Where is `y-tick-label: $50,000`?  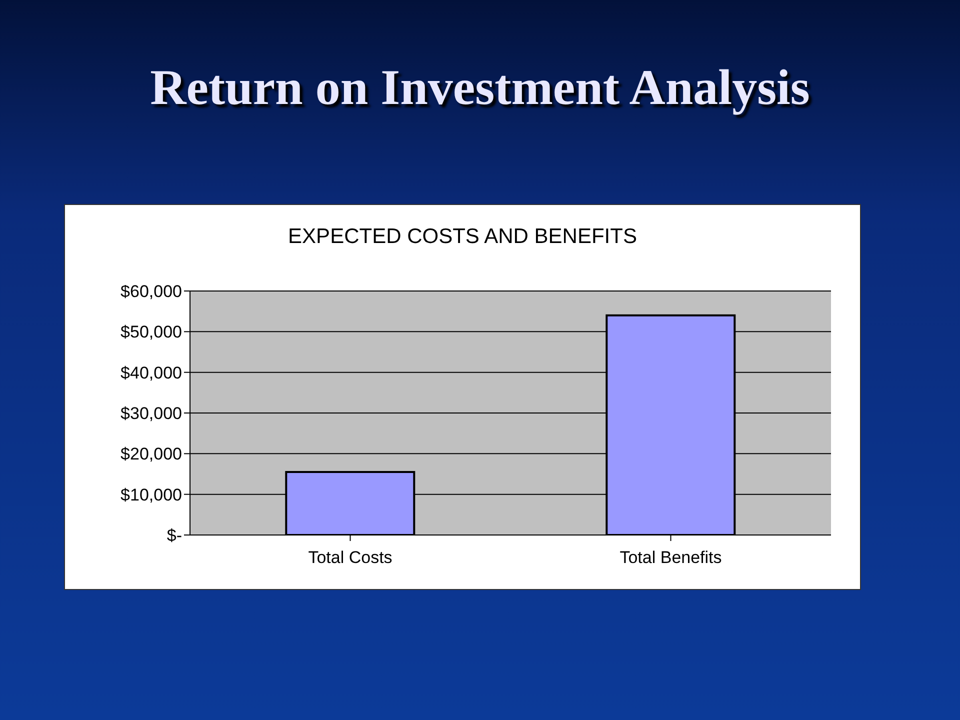 y-tick-label: $50,000 is located at coordinates (151, 332).